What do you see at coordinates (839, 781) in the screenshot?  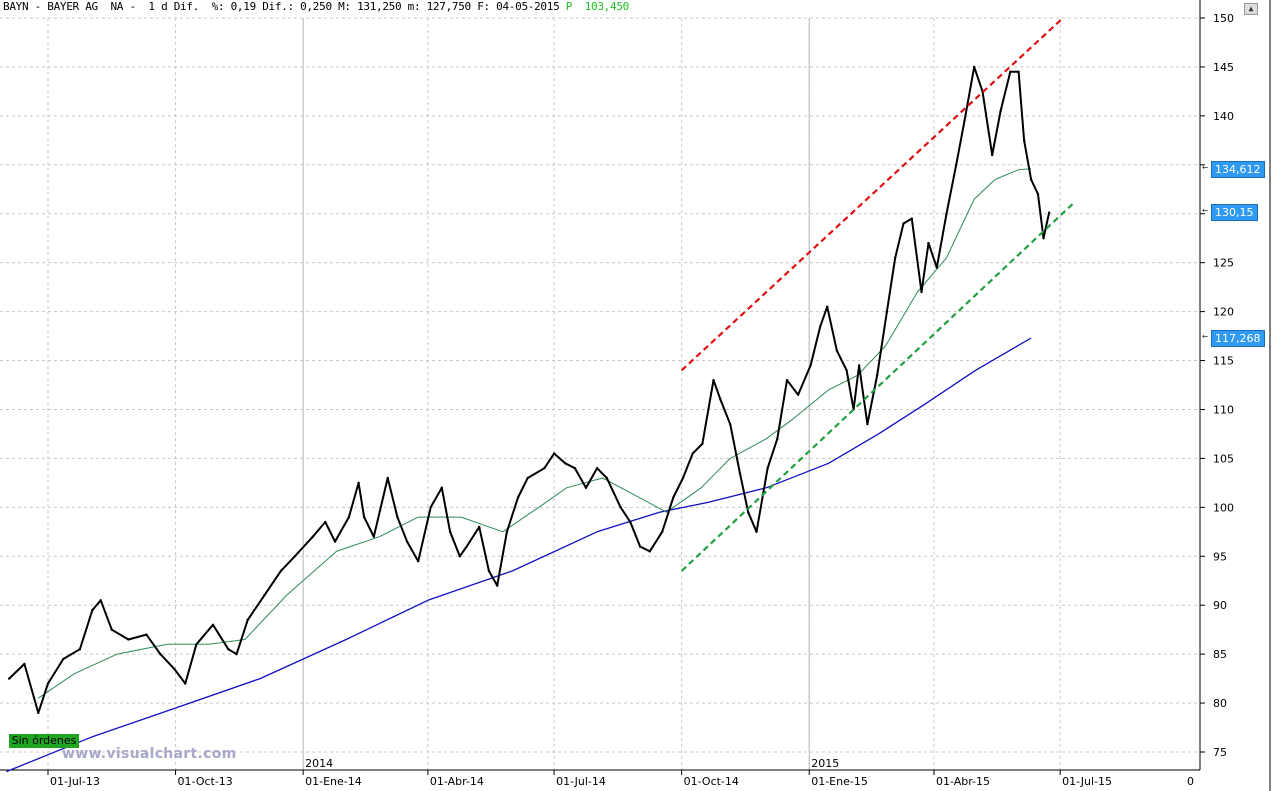 I see `x-tick-label: 01-Ene-15` at bounding box center [839, 781].